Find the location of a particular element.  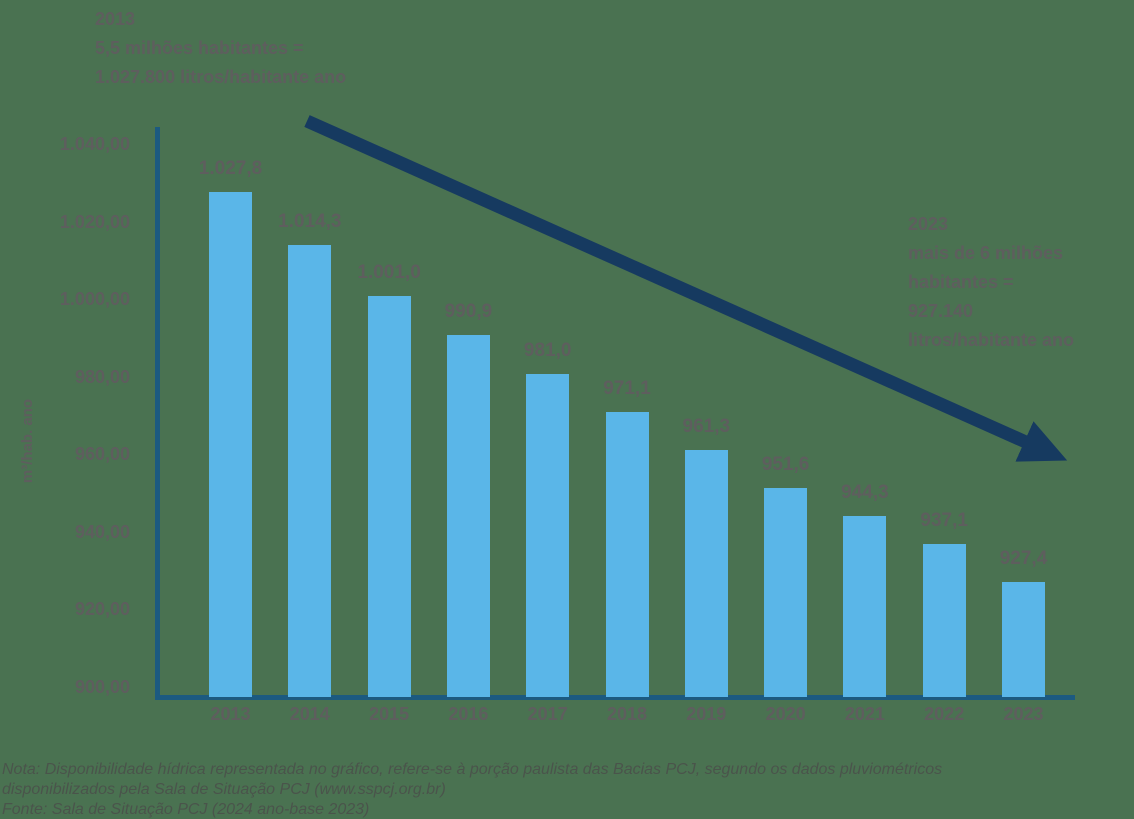

x-tick-label: 2019 is located at coordinates (706, 714).